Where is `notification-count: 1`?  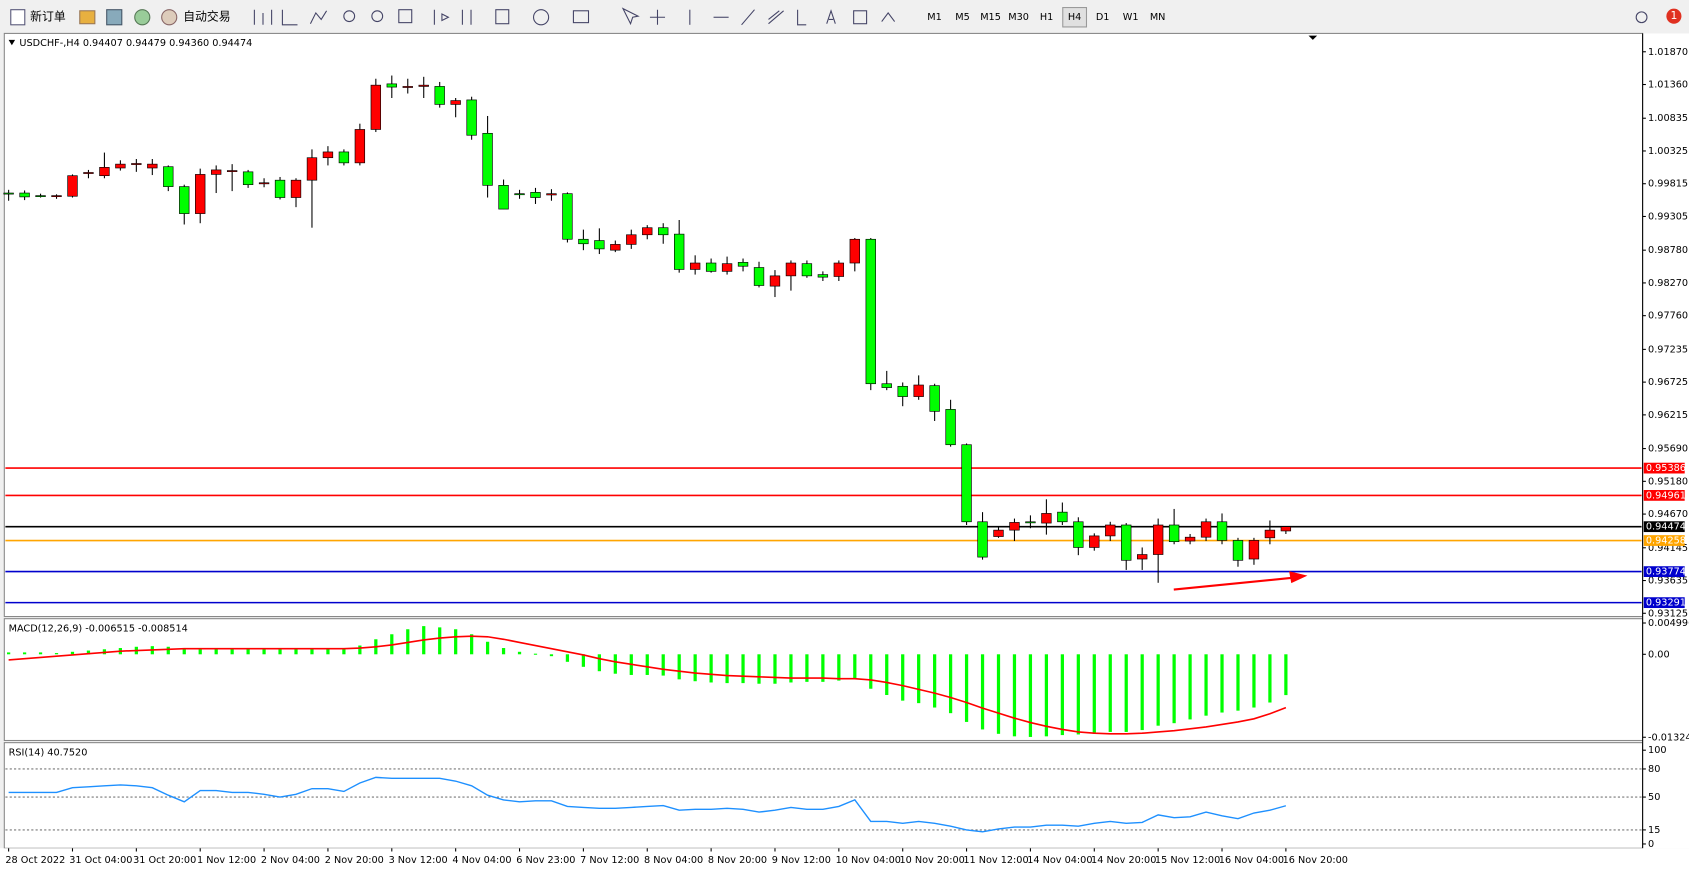 notification-count: 1 is located at coordinates (1673, 15).